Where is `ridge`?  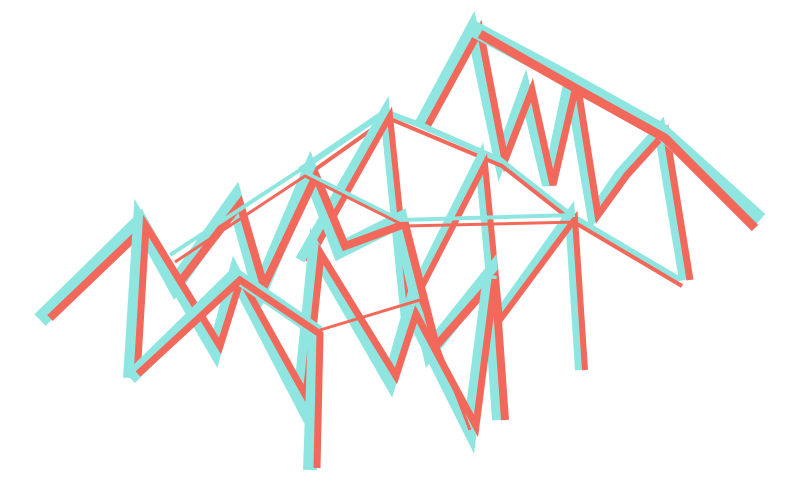 ridge is located at coordinates (618, 131).